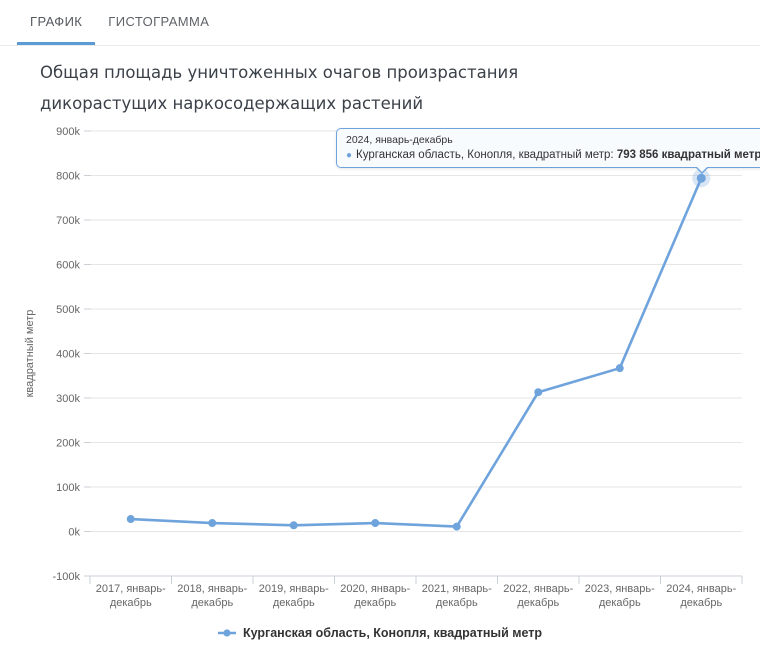 This screenshot has width=760, height=657. I want to click on svg-text: 600k, so click(68, 266).